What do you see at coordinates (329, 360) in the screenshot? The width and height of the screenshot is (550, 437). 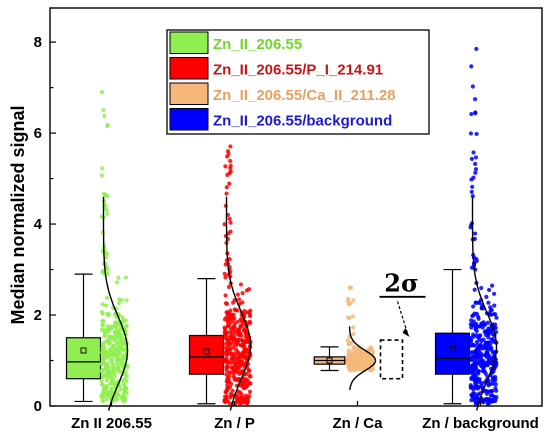 I see `mean-marker` at bounding box center [329, 360].